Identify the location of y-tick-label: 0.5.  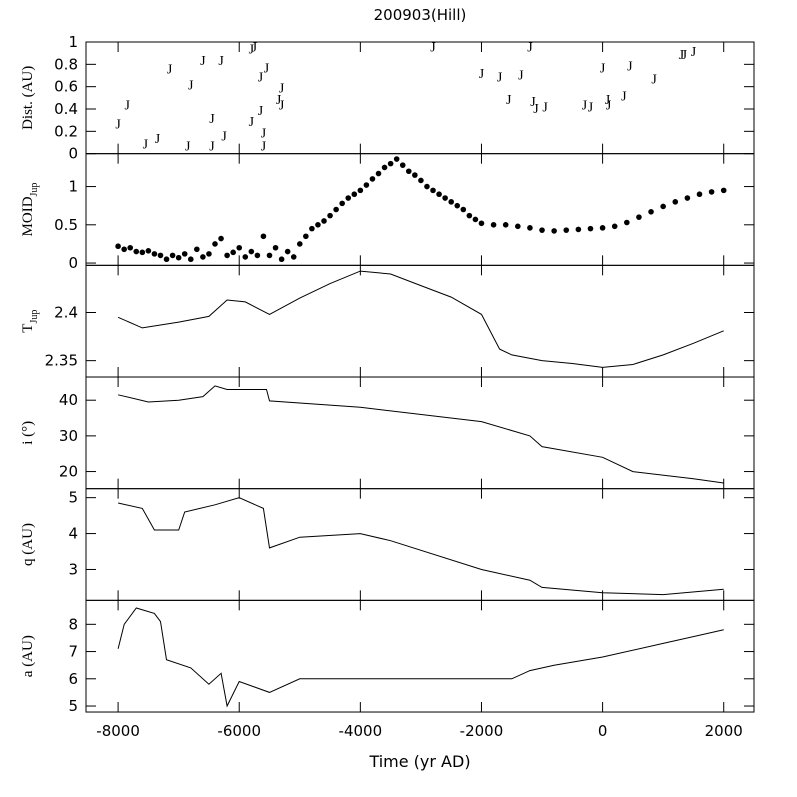
(66, 225).